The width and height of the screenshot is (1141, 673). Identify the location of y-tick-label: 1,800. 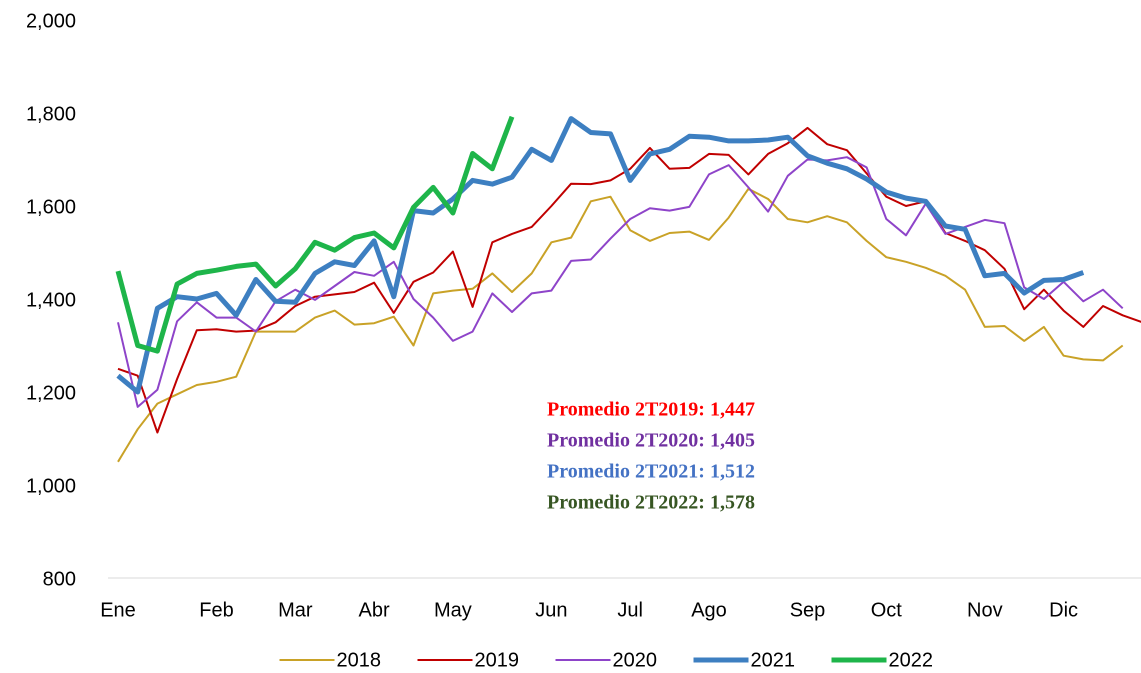
(51, 114).